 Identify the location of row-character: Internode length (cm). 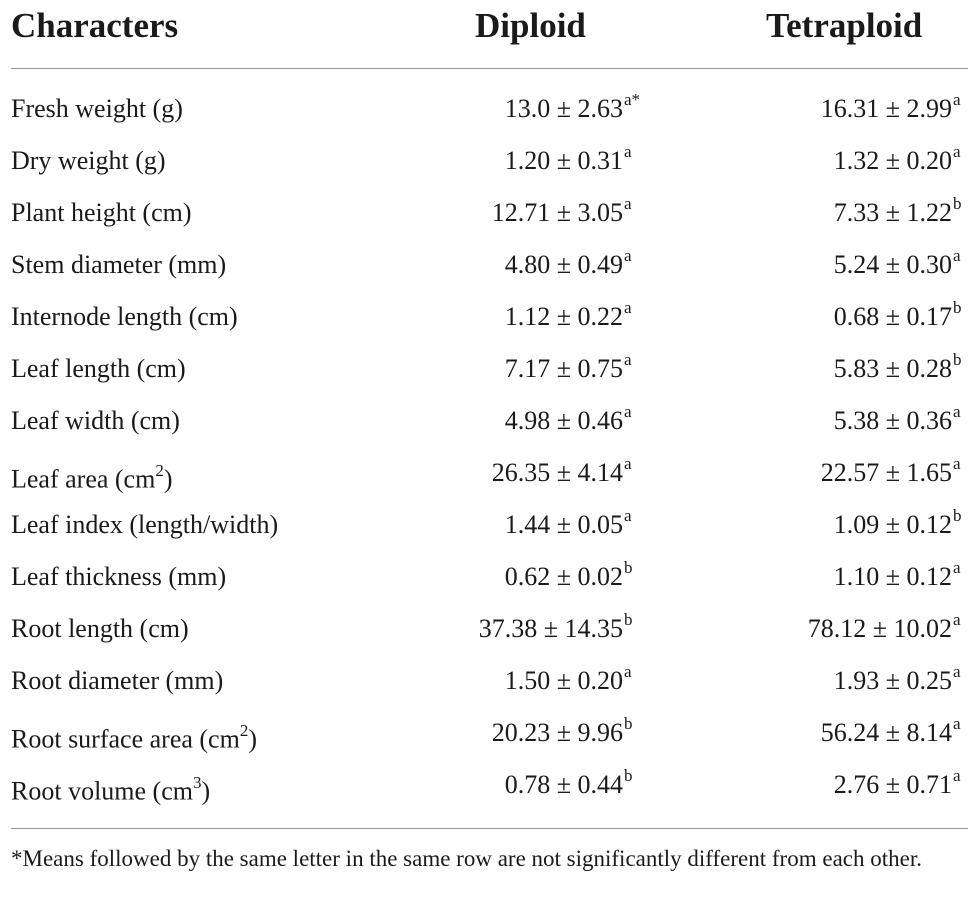
(124, 317).